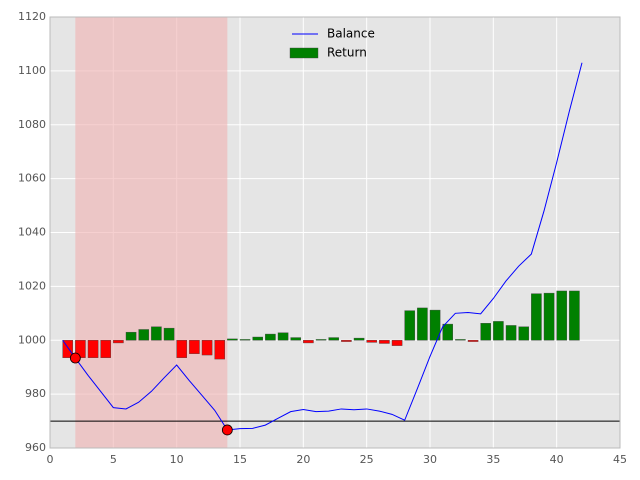  What do you see at coordinates (50, 459) in the screenshot?
I see `x-tick-label: 0` at bounding box center [50, 459].